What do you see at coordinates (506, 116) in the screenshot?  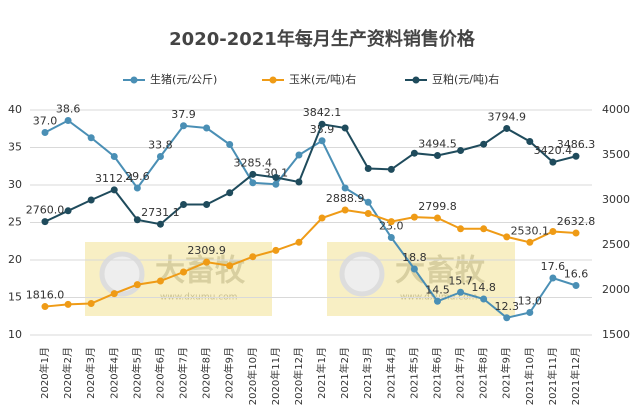 I see `data-label: 3794.9` at bounding box center [506, 116].